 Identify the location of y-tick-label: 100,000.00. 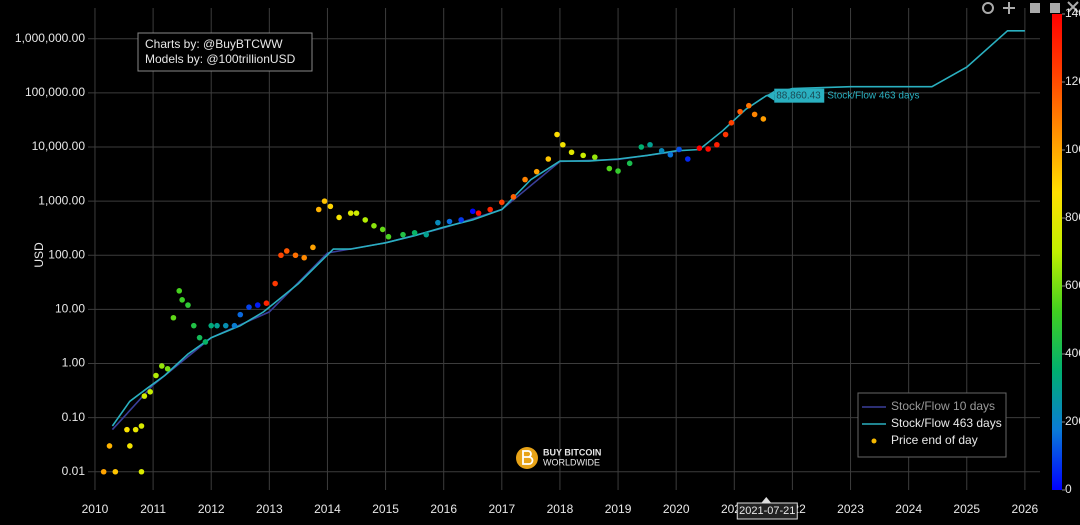
(55, 92).